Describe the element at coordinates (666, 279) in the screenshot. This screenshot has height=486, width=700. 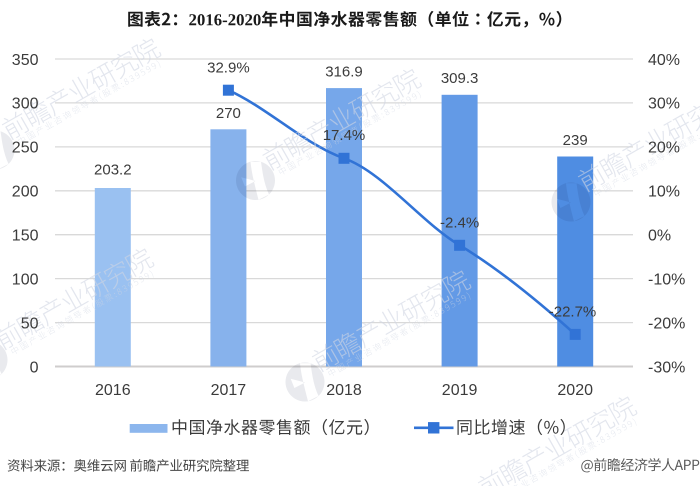
I see `svg-text: -10%` at that location.